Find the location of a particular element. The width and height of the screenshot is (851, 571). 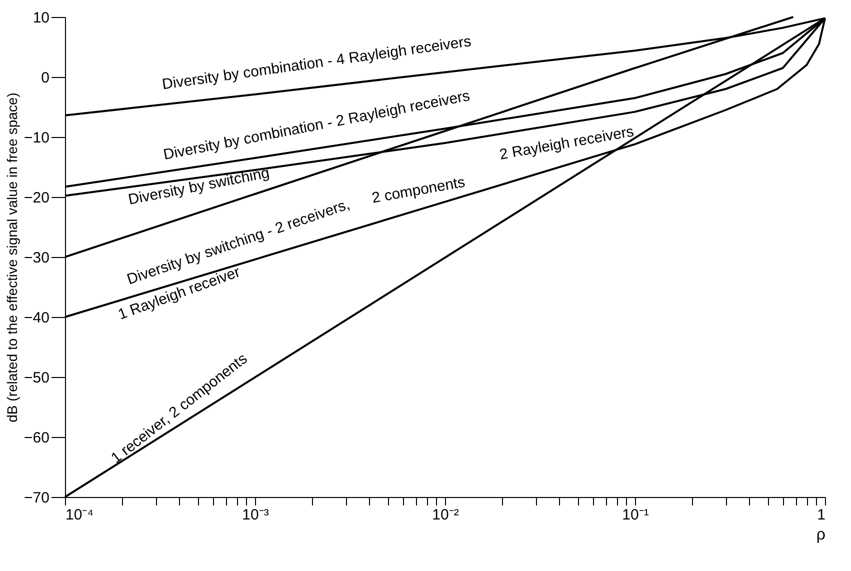

y-axis-title: dB (related to the effective signal value in free space) is located at coordinates (12, 257).